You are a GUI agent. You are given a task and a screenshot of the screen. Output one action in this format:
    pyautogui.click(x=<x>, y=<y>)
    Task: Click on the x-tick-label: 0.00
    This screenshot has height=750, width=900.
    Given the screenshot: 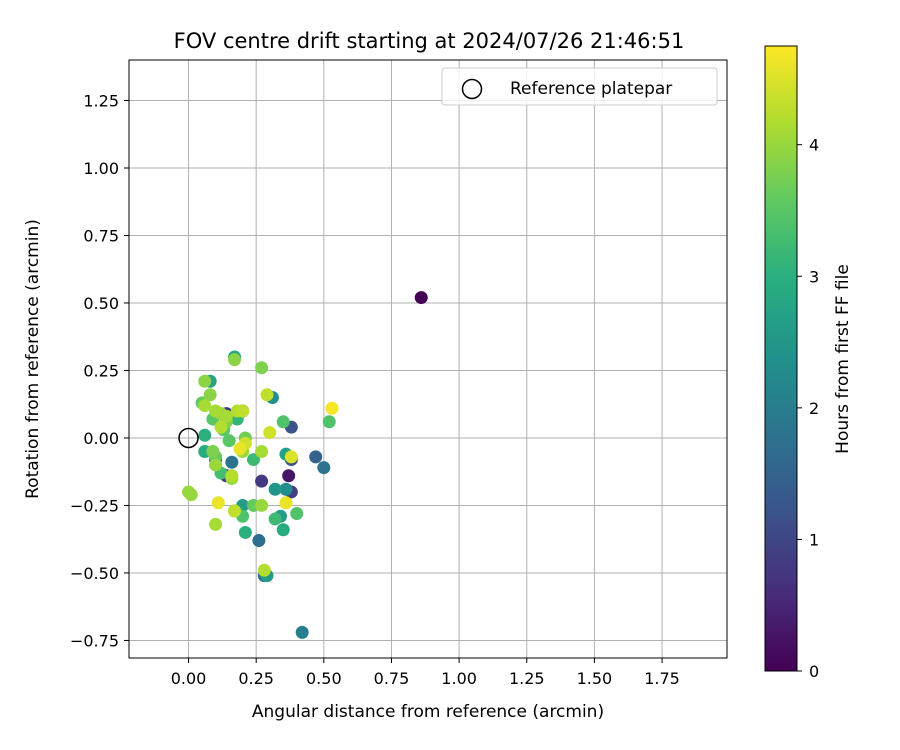 What is the action you would take?
    pyautogui.click(x=189, y=678)
    